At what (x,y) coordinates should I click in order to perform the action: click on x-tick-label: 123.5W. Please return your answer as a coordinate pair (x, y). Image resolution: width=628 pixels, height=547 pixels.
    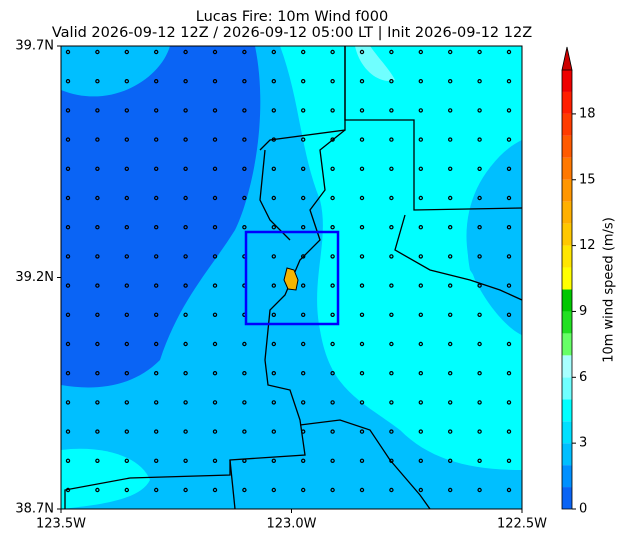
    Looking at the image, I should click on (61, 524).